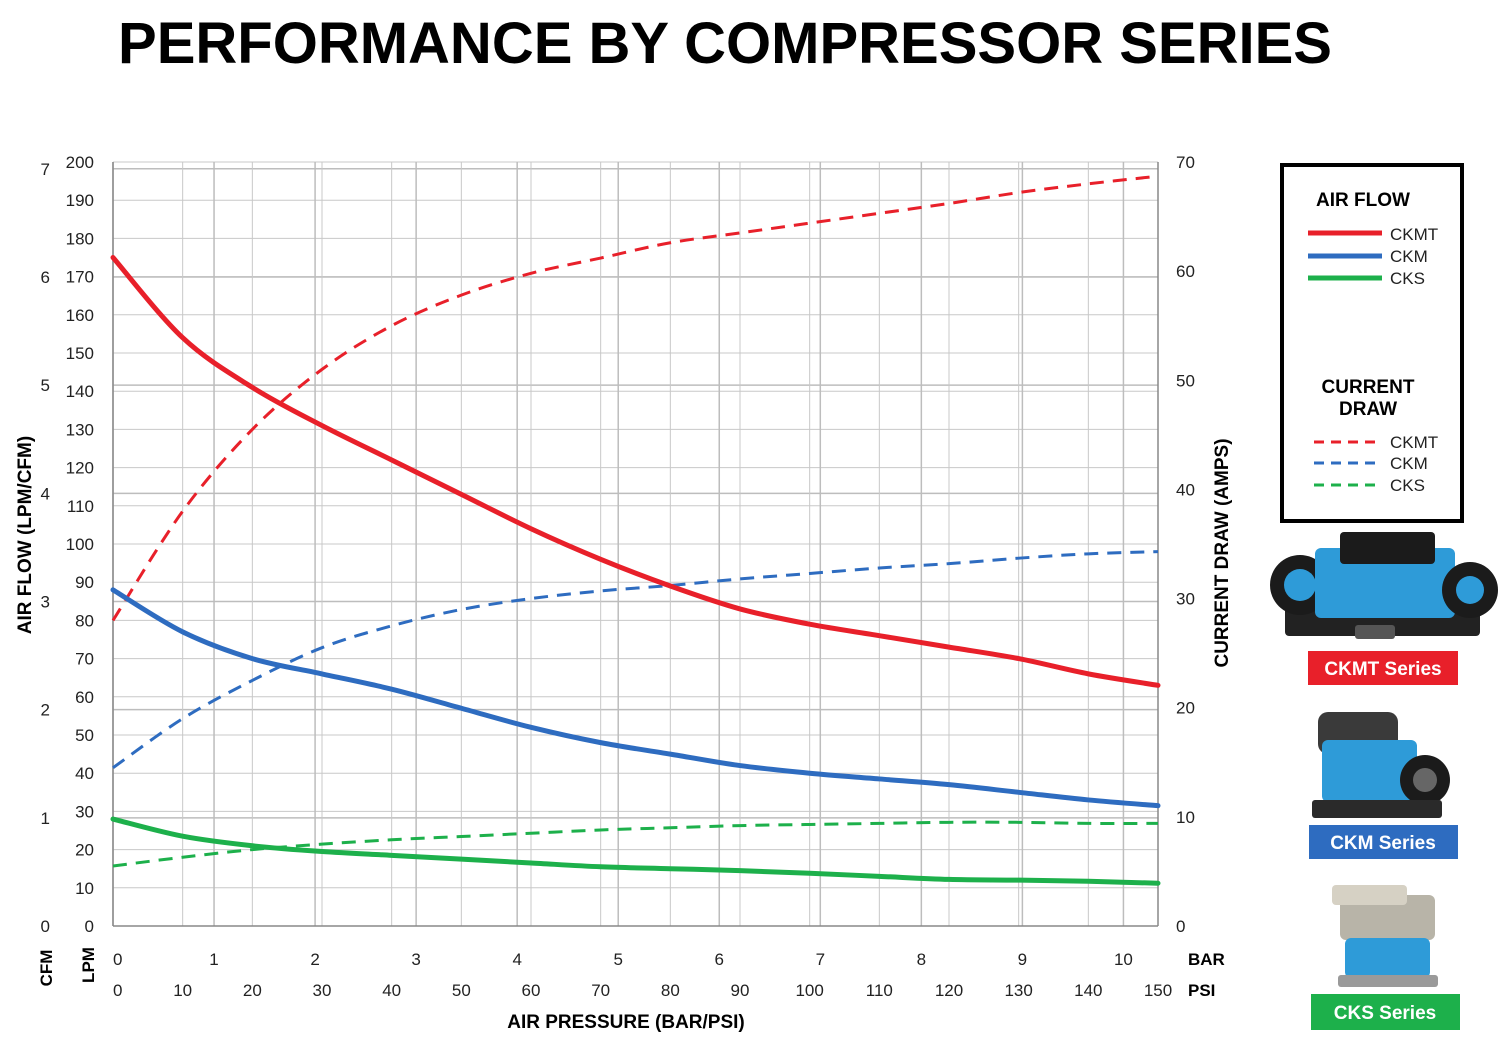 The image size is (1512, 1040). Describe the element at coordinates (84, 697) in the screenshot. I see `tick-lpm-60: 60` at that location.